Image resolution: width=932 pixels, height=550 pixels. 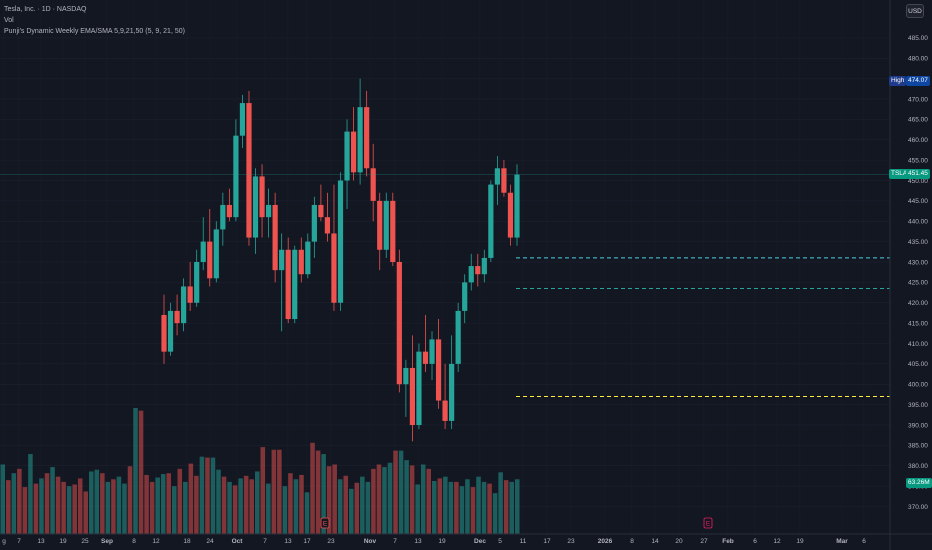 What do you see at coordinates (918, 385) in the screenshot?
I see `price-tick-label: 400.00` at bounding box center [918, 385].